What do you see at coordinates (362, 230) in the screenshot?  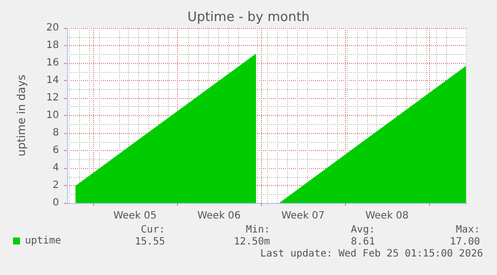 I see `text: Avg:` at bounding box center [362, 230].